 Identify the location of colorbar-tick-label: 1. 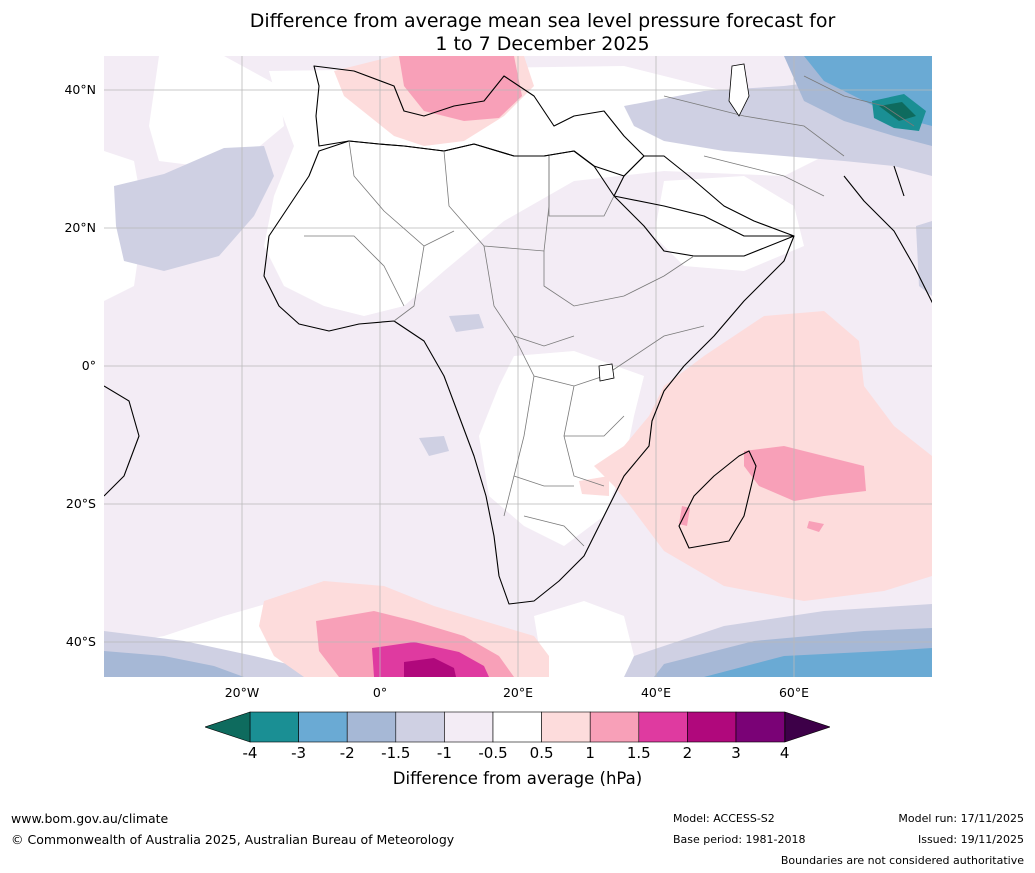
(590, 753).